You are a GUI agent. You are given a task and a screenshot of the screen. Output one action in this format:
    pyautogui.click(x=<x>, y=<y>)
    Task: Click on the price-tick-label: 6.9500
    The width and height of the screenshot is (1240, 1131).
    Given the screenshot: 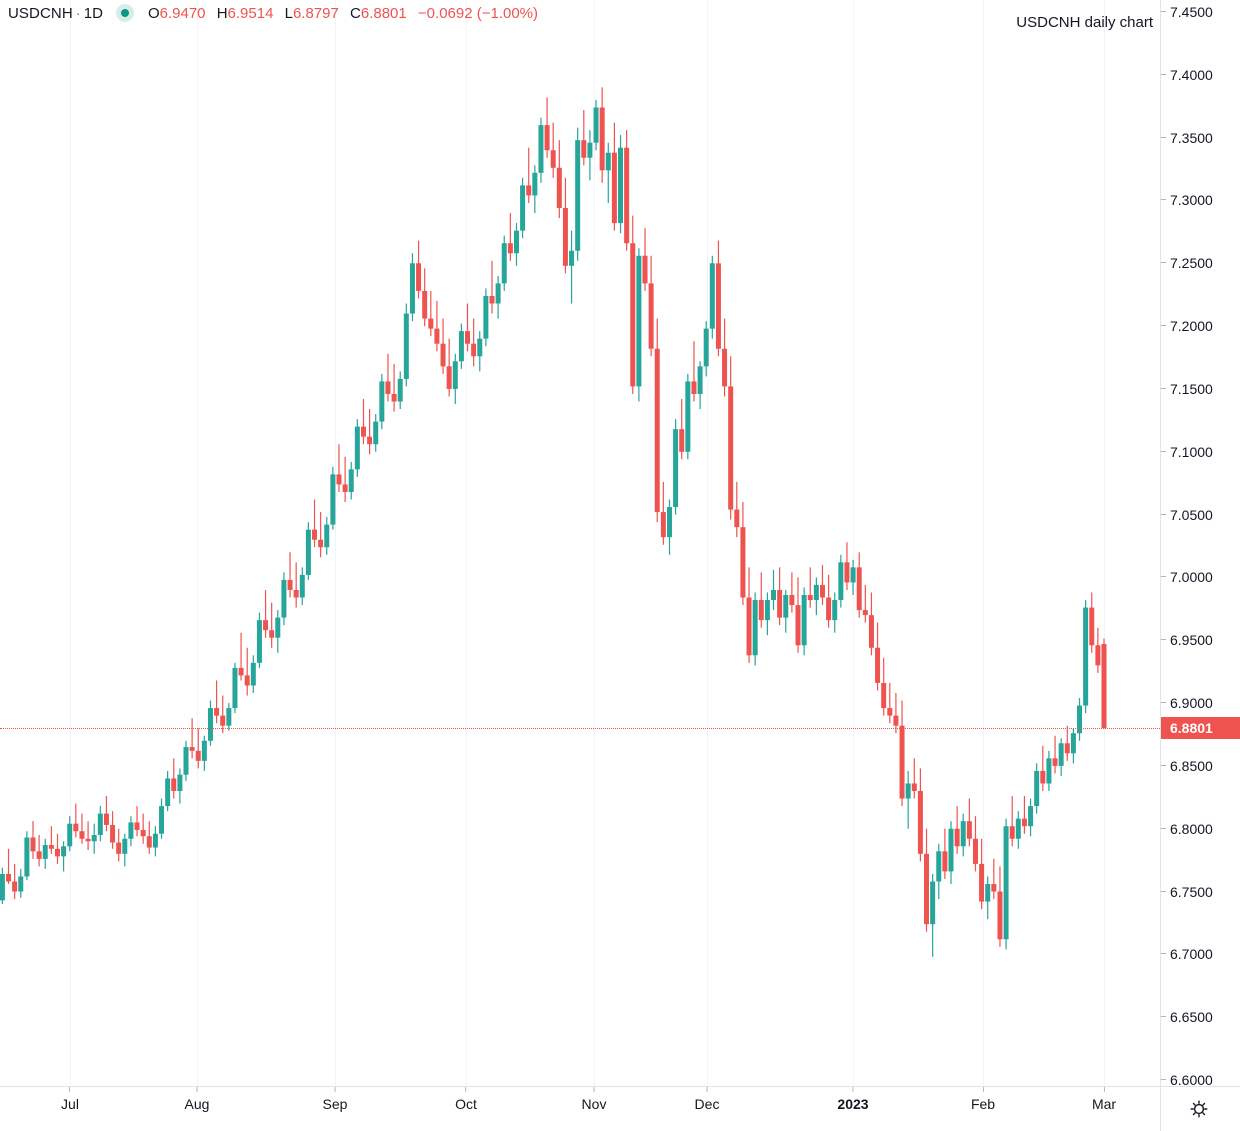 What is the action you would take?
    pyautogui.click(x=1191, y=640)
    